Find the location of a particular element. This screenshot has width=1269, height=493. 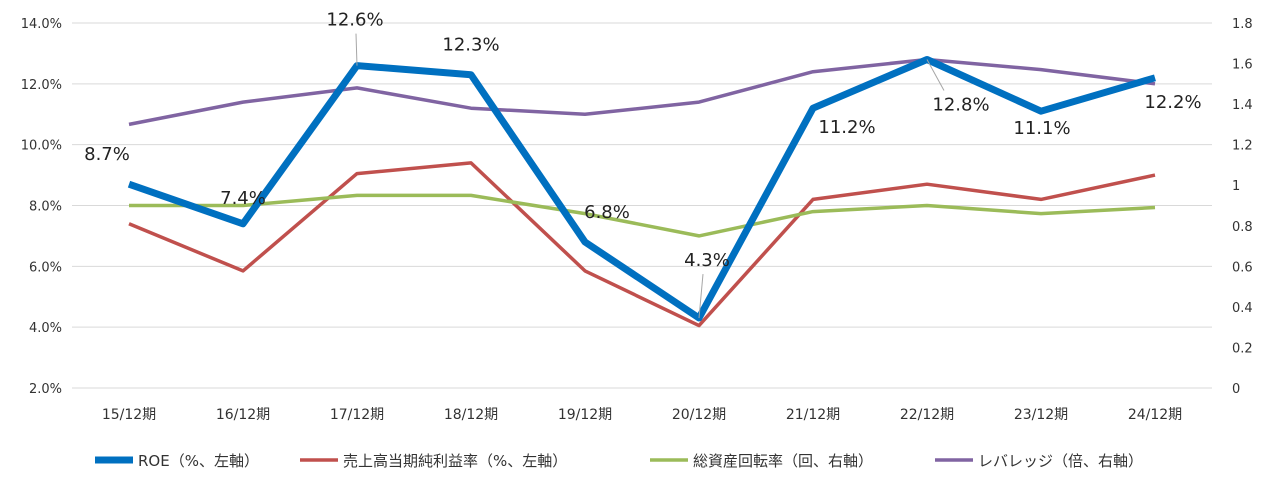

data-label: 12.6% is located at coordinates (354, 20).